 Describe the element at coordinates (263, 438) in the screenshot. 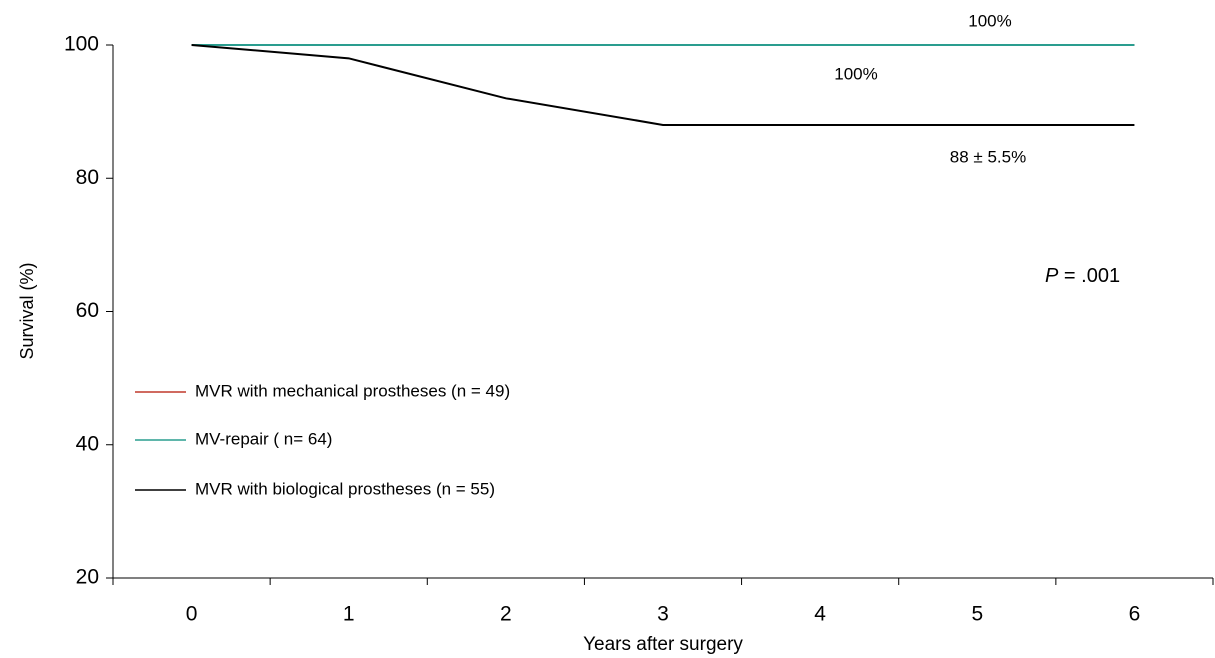

I see `legend-label: MV-repair ( n= 64)` at that location.